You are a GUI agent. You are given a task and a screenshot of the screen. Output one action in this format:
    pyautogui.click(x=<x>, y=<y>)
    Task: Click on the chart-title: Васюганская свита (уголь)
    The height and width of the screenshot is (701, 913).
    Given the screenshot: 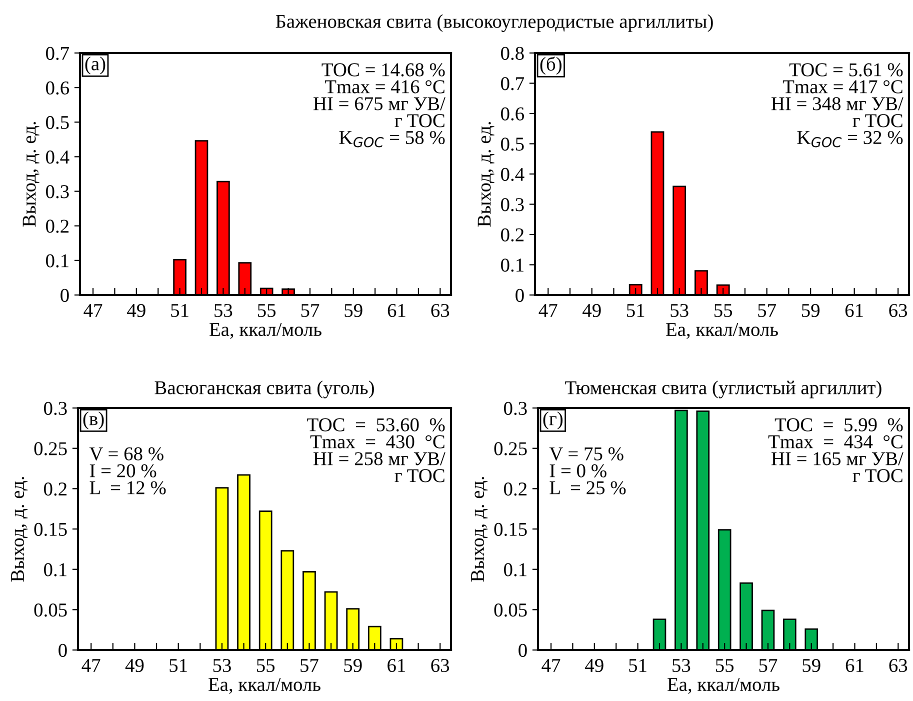 What is the action you would take?
    pyautogui.click(x=264, y=389)
    